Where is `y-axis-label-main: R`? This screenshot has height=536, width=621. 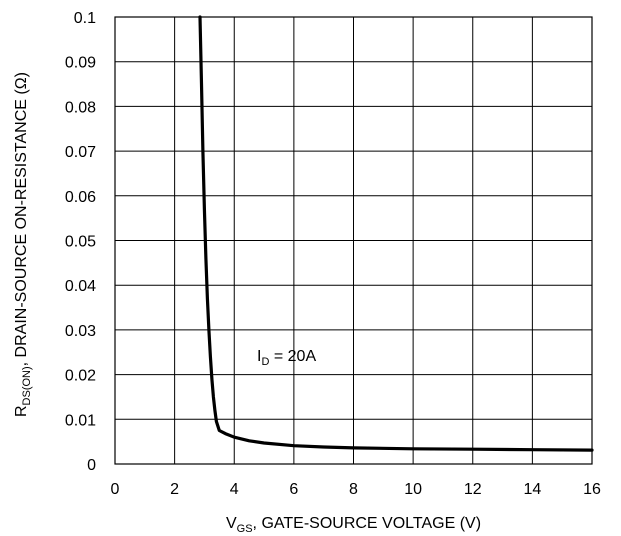
y-axis-label-main: R is located at coordinates (21, 411).